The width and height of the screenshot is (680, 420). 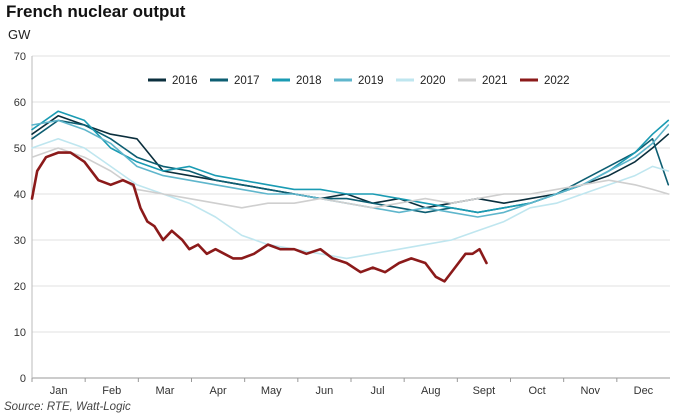 What do you see at coordinates (371, 81) in the screenshot?
I see `legend-label-2019: 2019` at bounding box center [371, 81].